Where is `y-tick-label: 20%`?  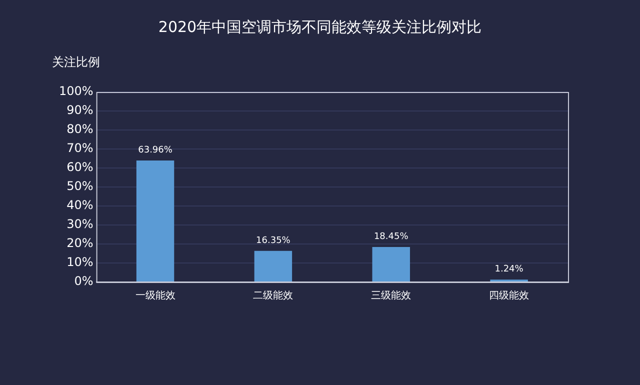 y-tick-label: 20% is located at coordinates (80, 243).